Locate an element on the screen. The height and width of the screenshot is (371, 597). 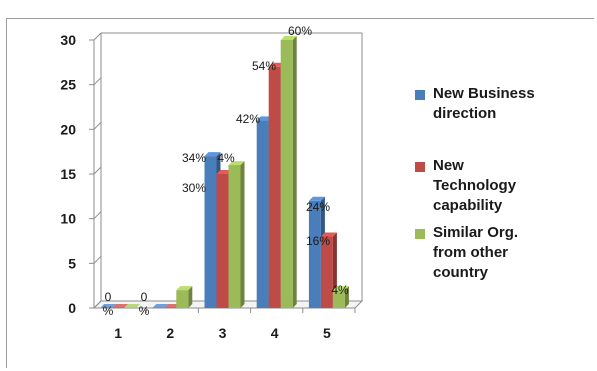
data-label: 16% is located at coordinates (318, 241).